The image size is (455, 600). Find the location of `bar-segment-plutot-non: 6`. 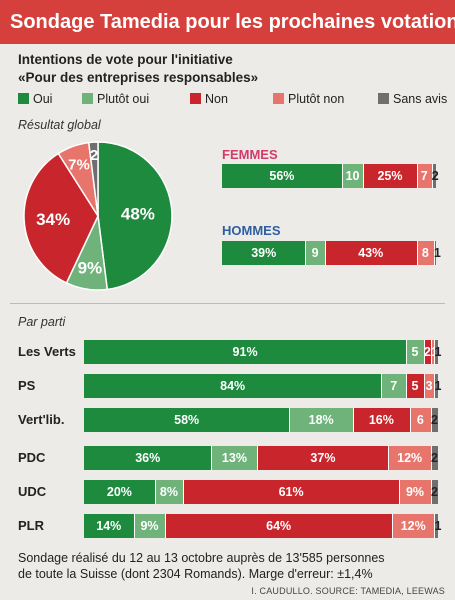

bar-segment-plutot-non: 6 is located at coordinates (420, 420).